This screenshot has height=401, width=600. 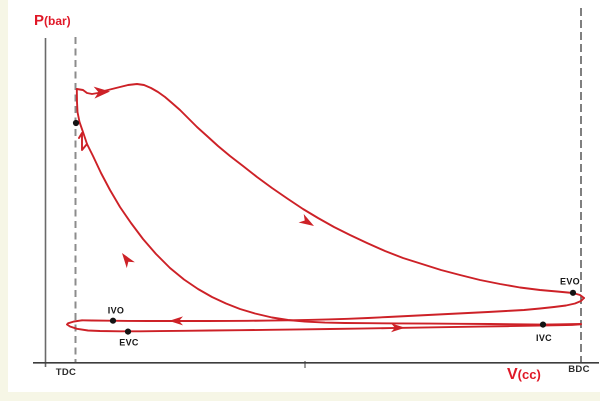 What do you see at coordinates (333, 309) in the screenshot?
I see `blowdown-exhaust-stroke-path` at bounding box center [333, 309].